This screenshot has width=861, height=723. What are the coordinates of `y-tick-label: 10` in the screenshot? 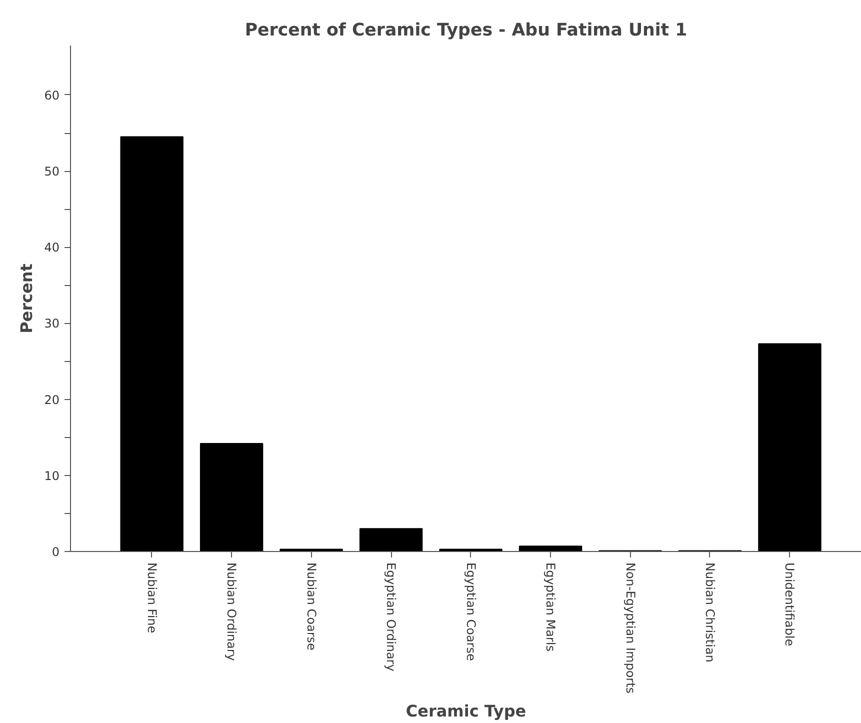 It's located at (52, 475).